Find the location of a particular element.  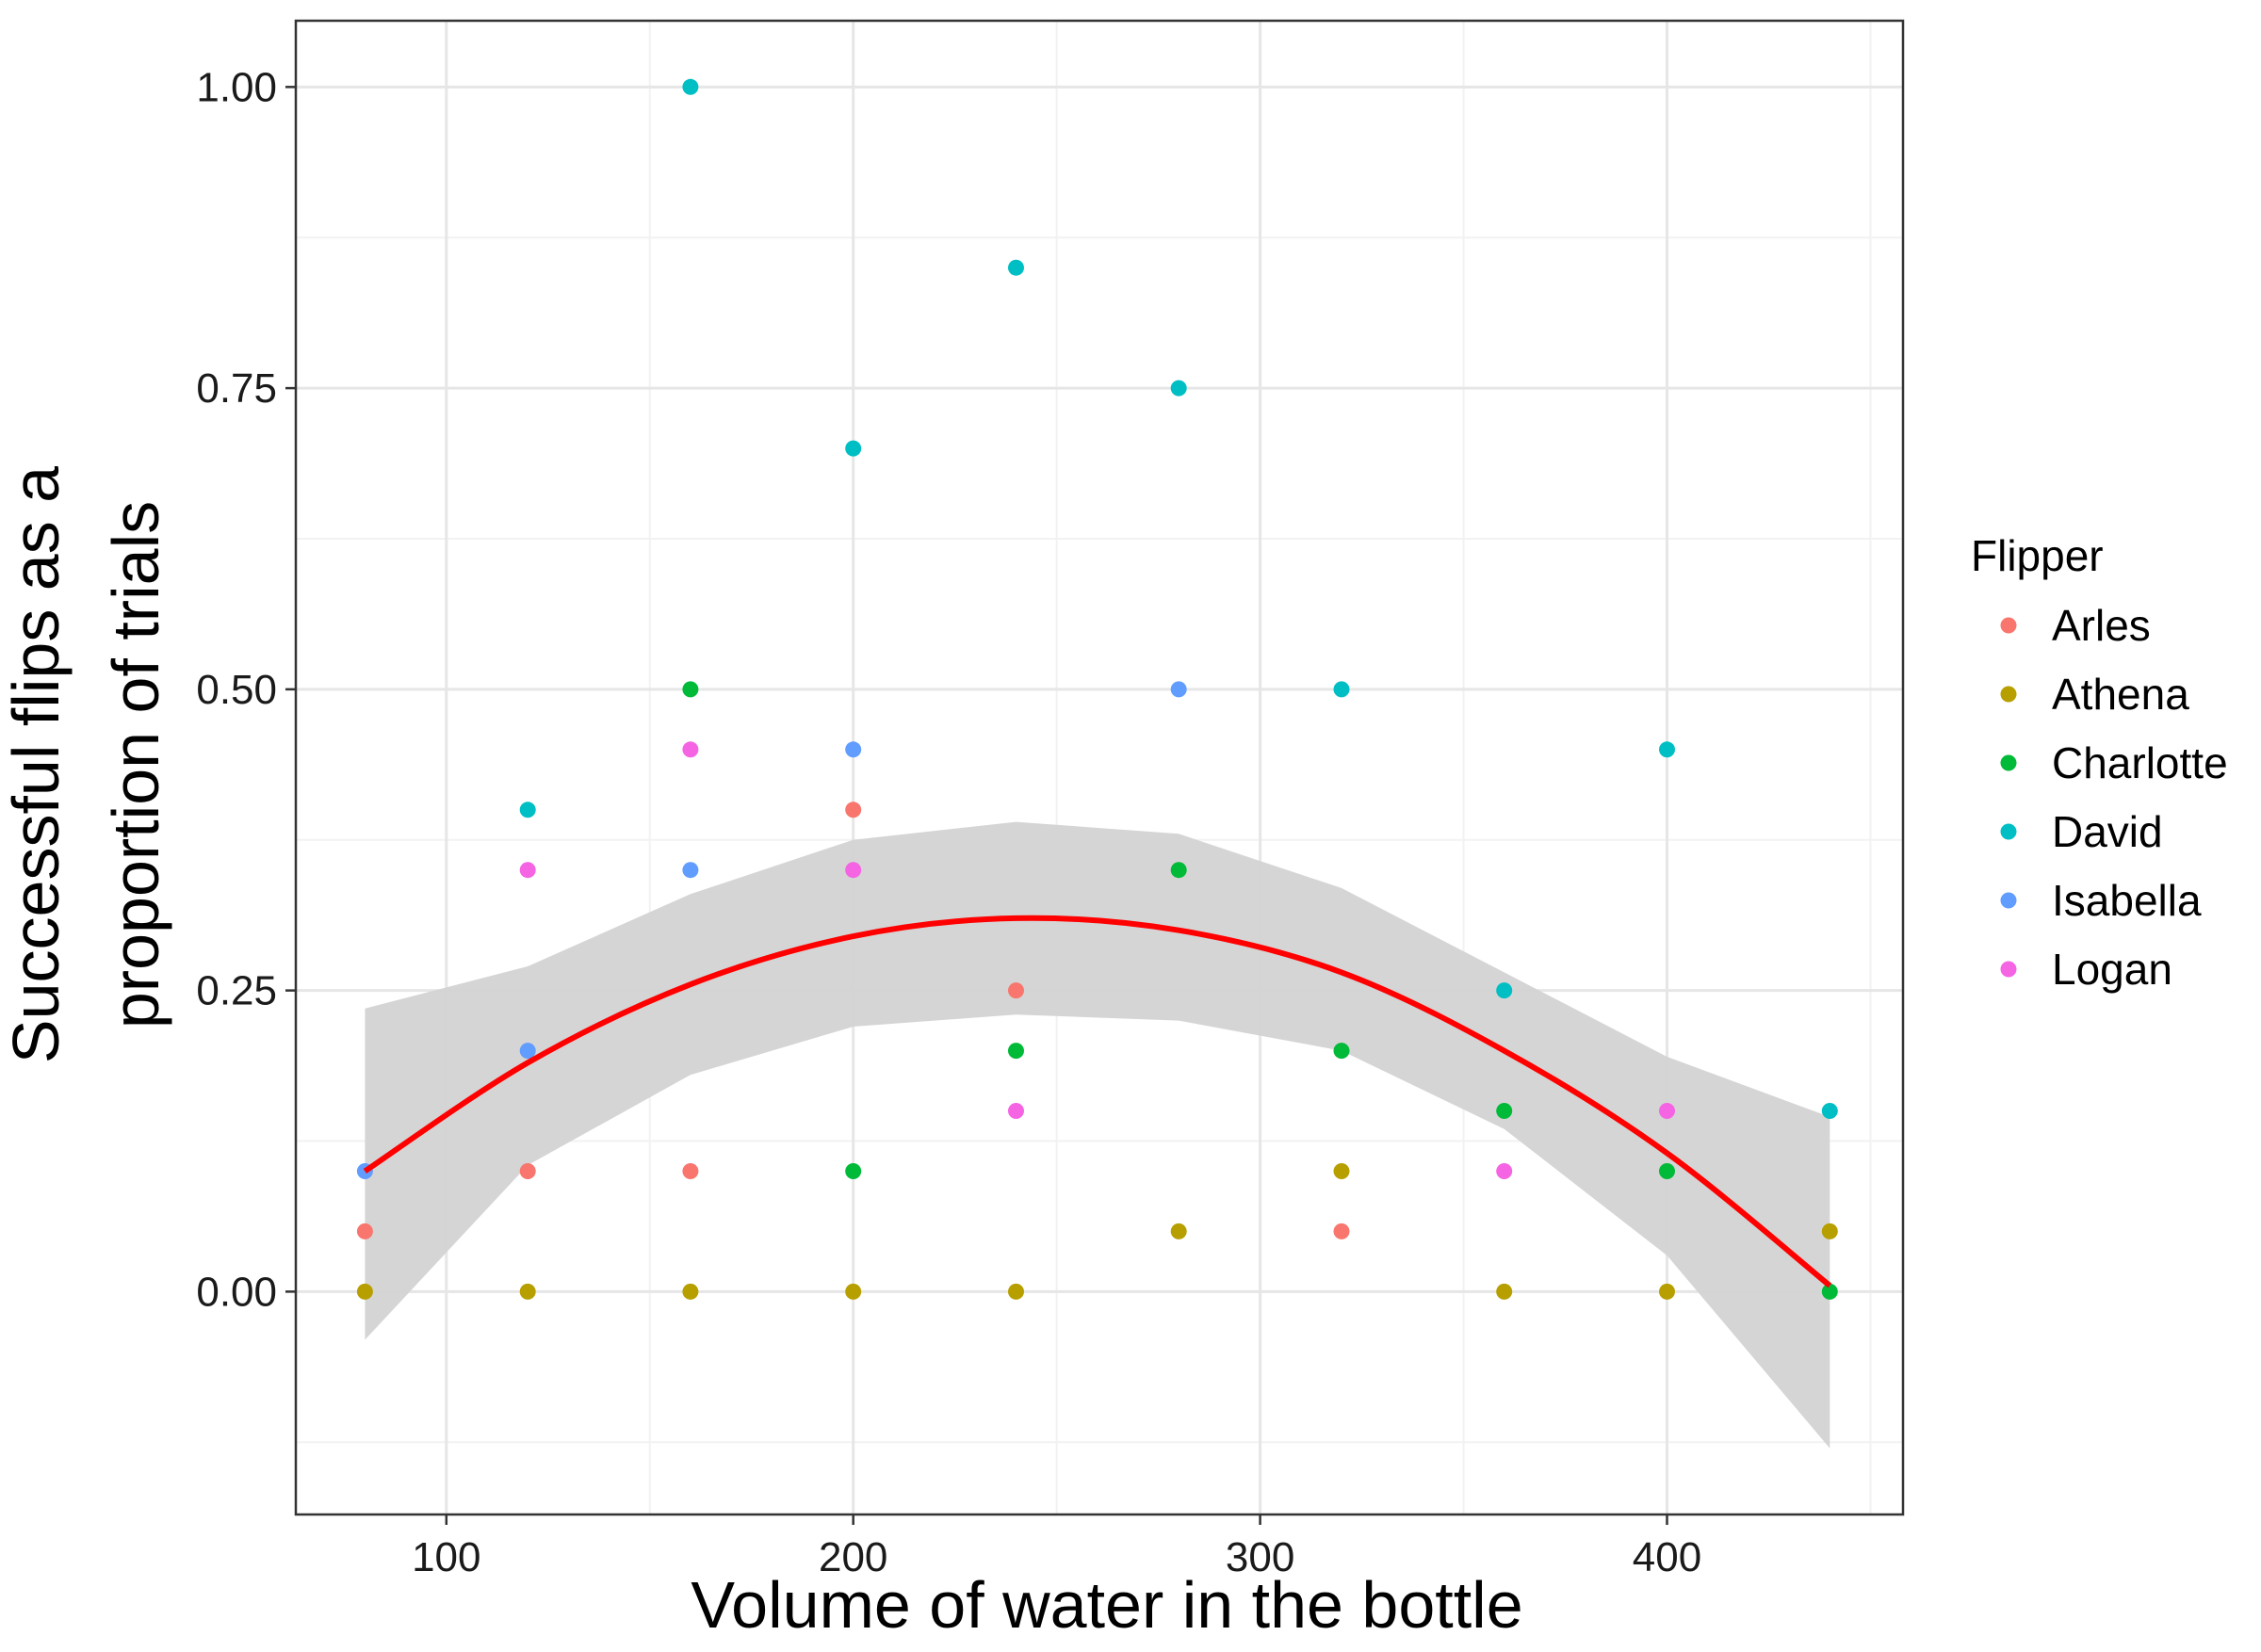

x-axis-title: Volume of water in the bottle is located at coordinates (1106, 1605).